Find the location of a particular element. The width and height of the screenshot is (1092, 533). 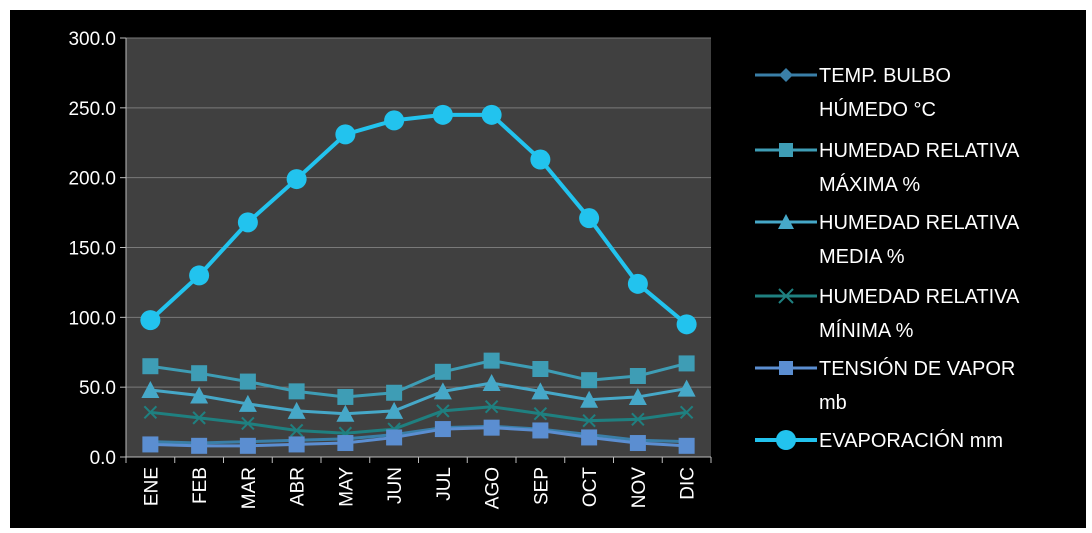

legend-label: MÍNIMA % is located at coordinates (866, 330).